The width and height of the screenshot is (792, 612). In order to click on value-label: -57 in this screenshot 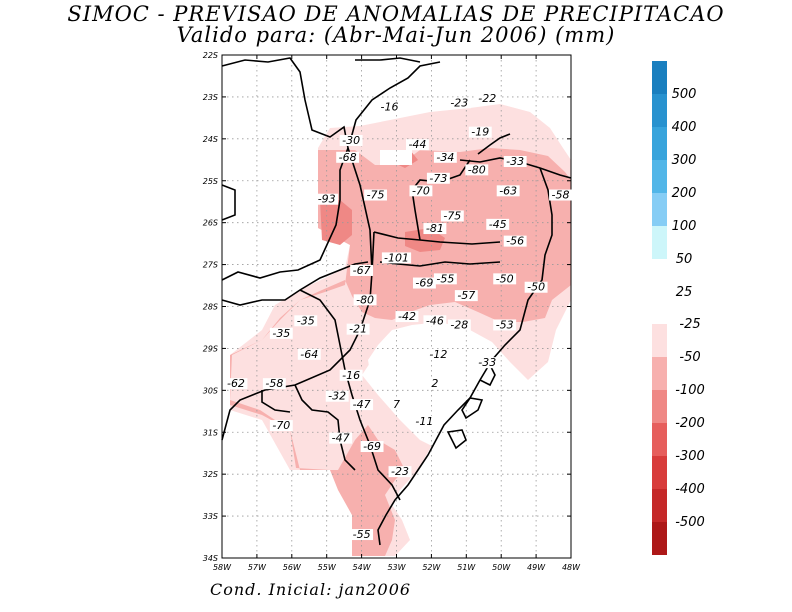, I will do `click(466, 295)`.